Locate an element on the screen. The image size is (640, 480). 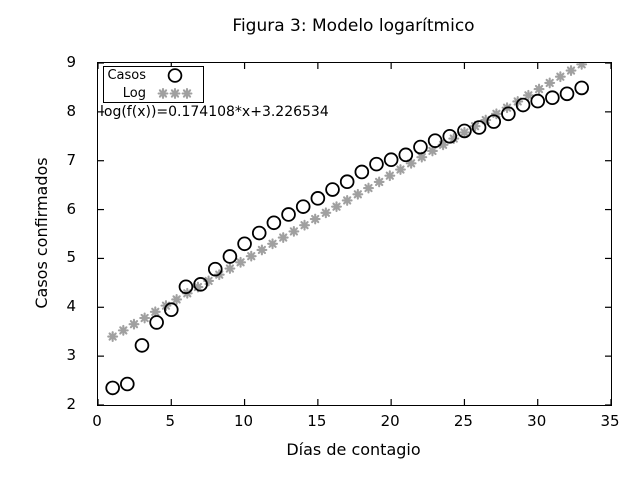
fit-equation-text: log(f(x))=0.174108*x+3.226534 is located at coordinates (214, 112).